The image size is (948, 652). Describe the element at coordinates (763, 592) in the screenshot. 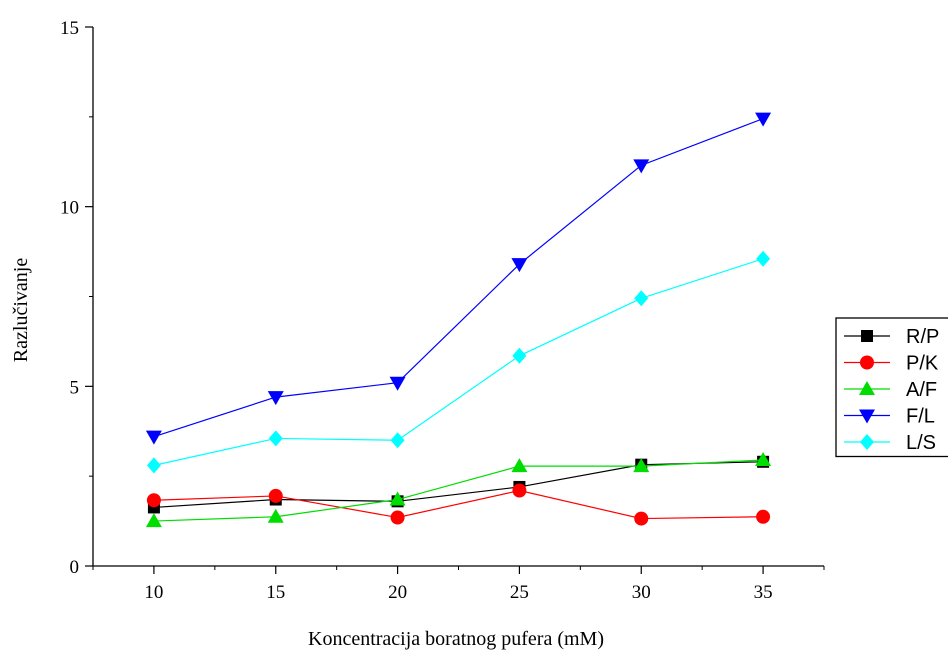

I see `x-tick-label: 35` at that location.